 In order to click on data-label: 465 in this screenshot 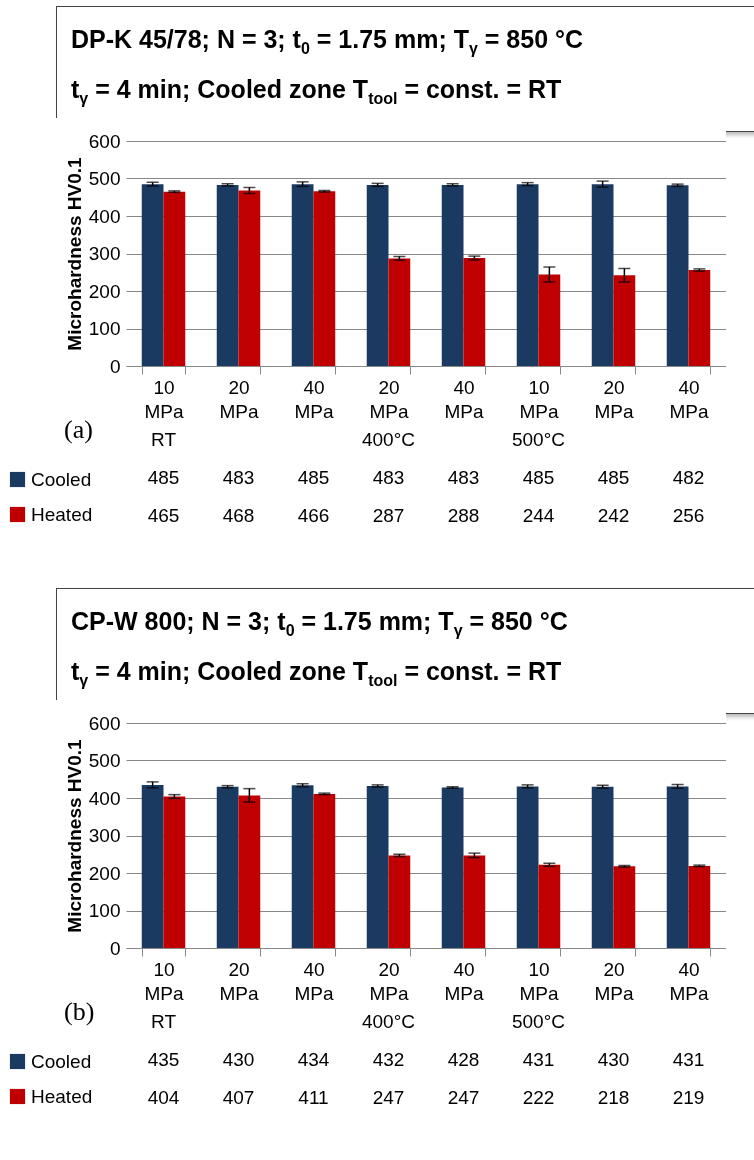, I will do `click(163, 515)`.